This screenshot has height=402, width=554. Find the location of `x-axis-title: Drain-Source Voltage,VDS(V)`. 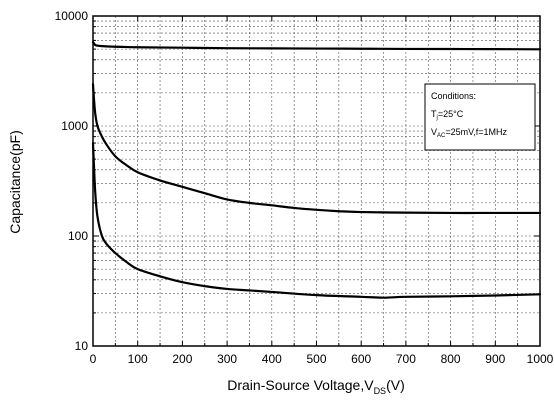

x-axis-title: Drain-Source Voltage,VDS(V) is located at coordinates (316, 386).